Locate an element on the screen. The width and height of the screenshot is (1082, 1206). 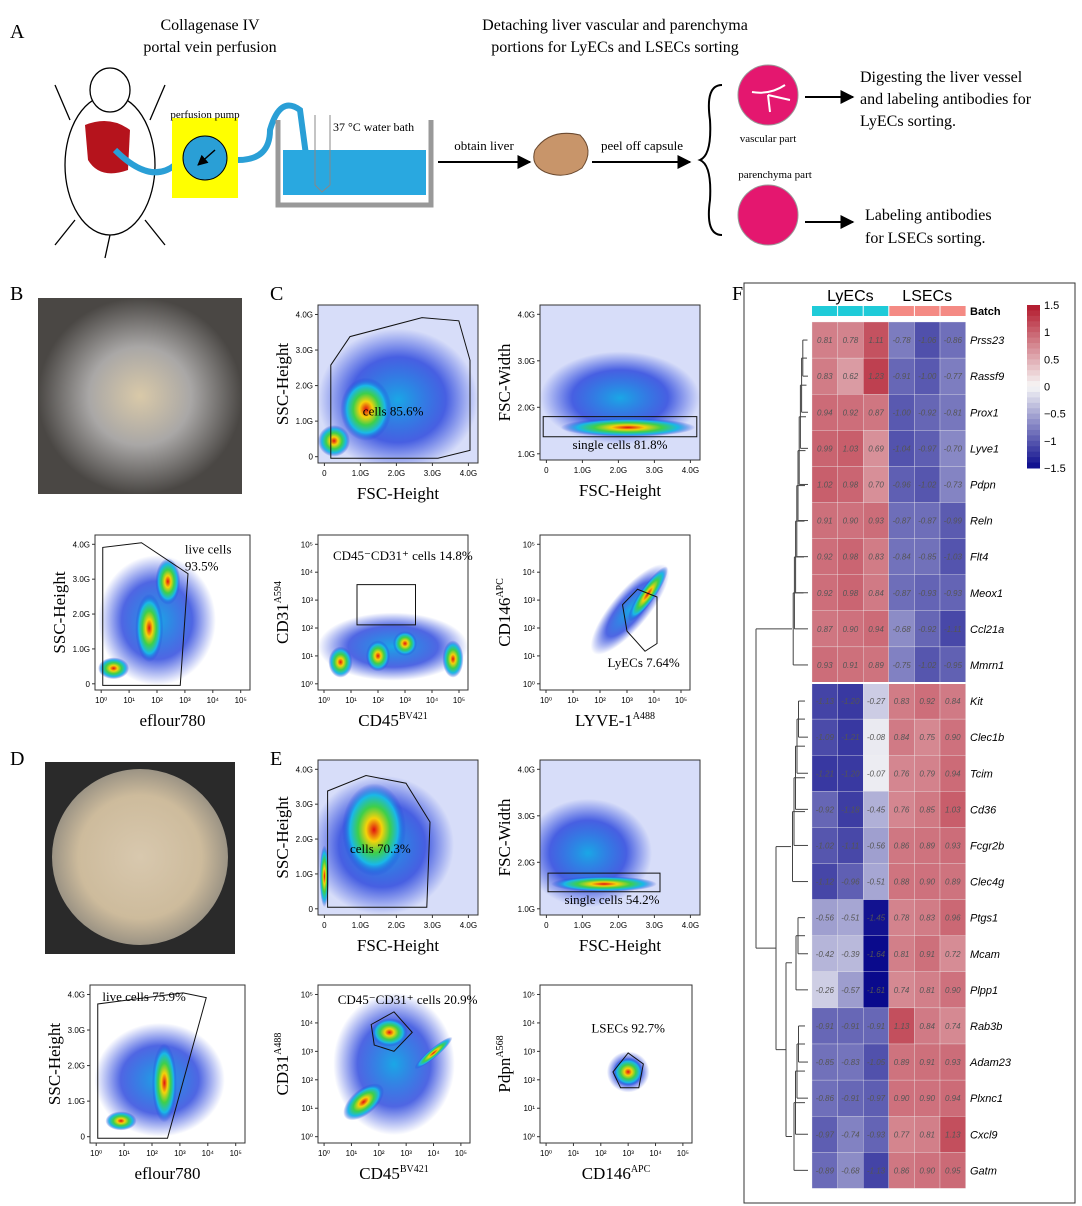
cell-value: 0.98 is located at coordinates (851, 484).